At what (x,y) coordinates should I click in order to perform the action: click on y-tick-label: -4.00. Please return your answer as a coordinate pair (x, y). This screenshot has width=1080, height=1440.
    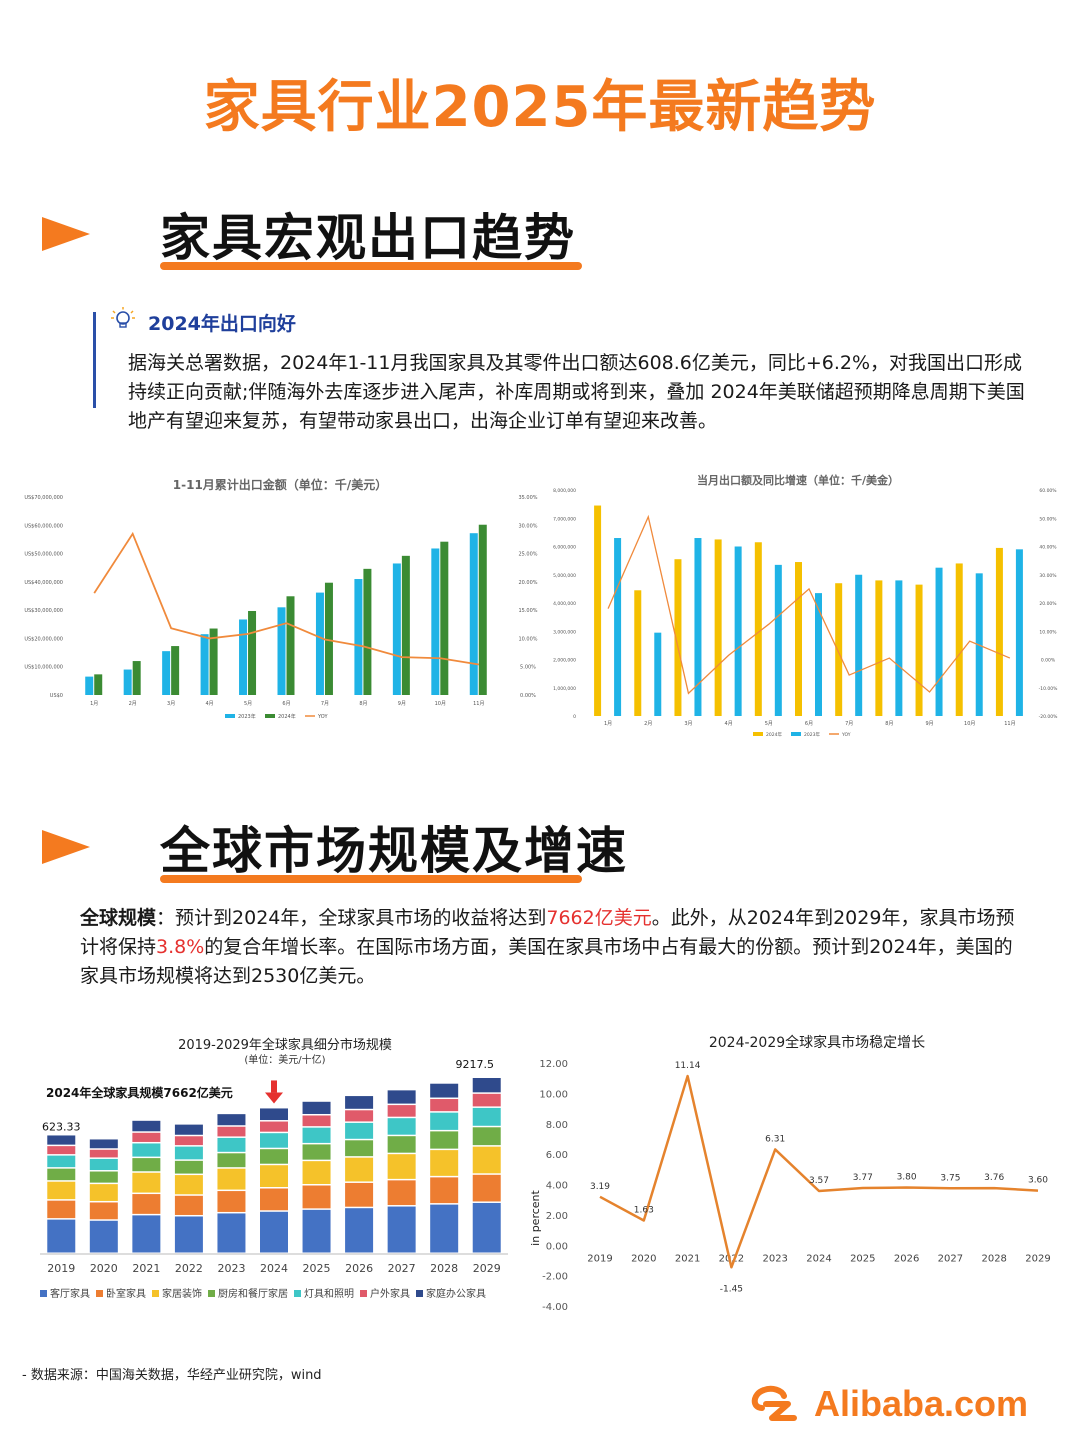
    Looking at the image, I should click on (555, 1307).